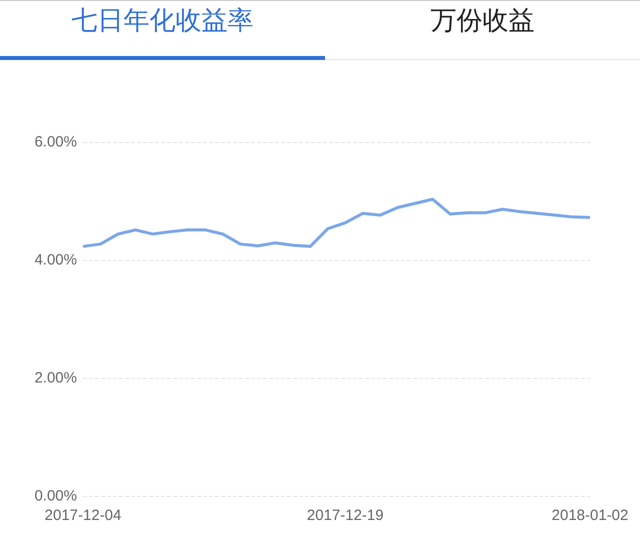 The image size is (640, 546). I want to click on x-tick-label: 2017-12-04, so click(83, 515).